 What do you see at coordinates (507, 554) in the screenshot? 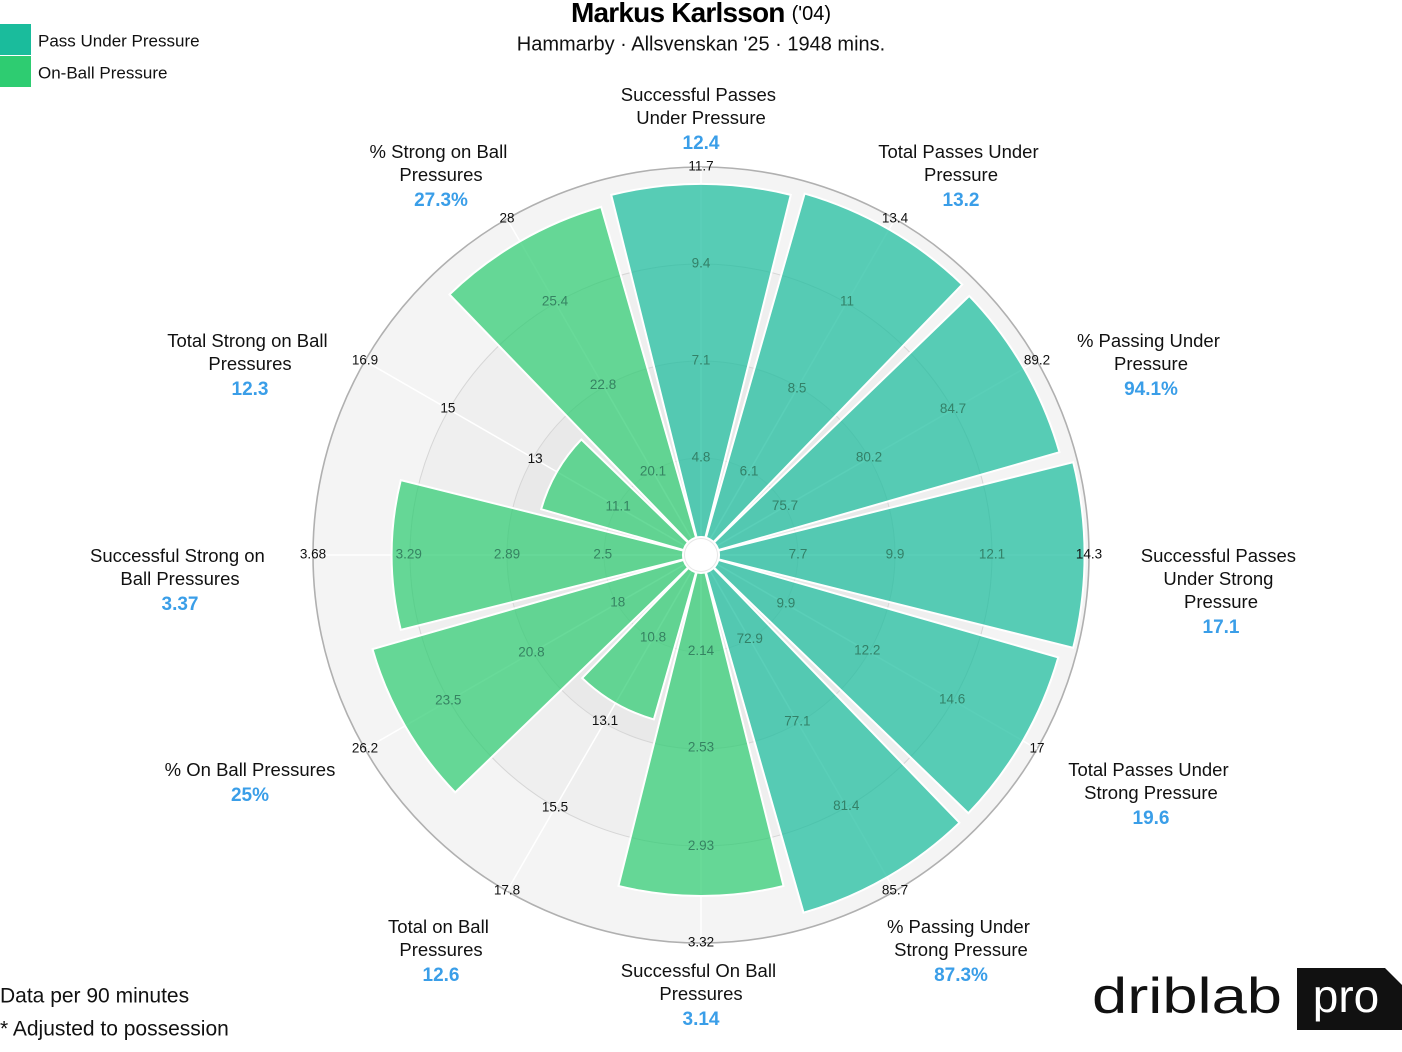
I see `tick-label: 2.89` at bounding box center [507, 554].